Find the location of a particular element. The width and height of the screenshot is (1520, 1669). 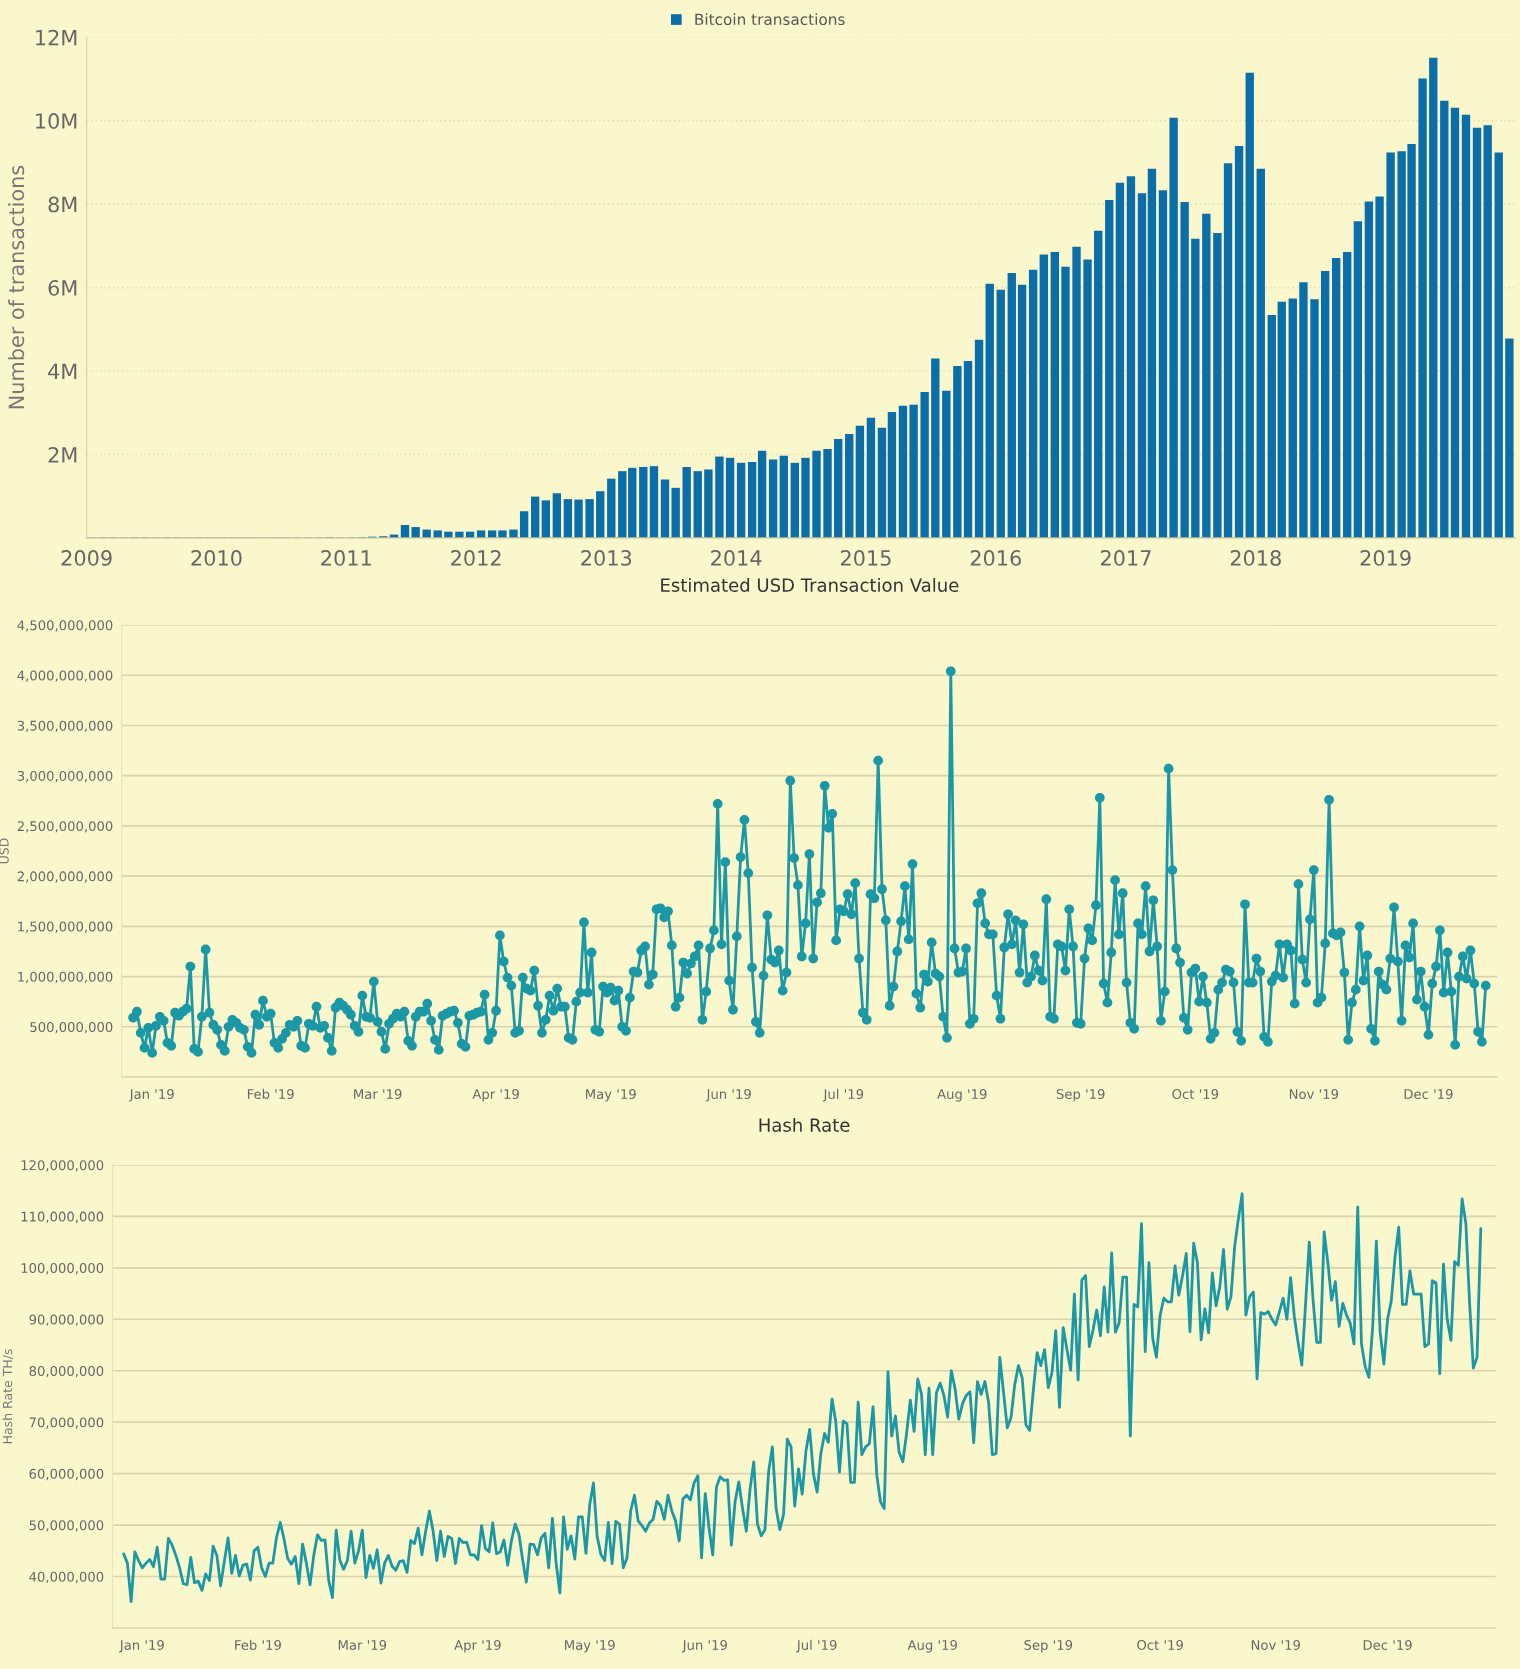

y-tick-label: 100,000,000 is located at coordinates (62, 1269).